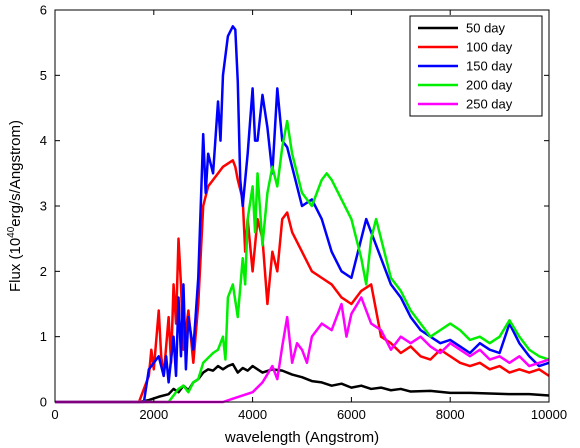  I want to click on y-tick-label: 3, so click(43, 206).